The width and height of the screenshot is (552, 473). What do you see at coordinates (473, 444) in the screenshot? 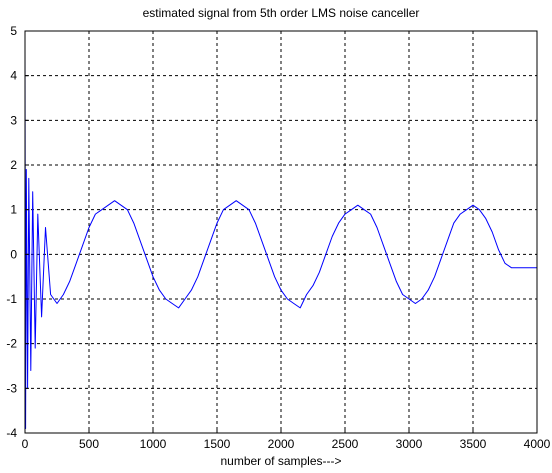
I see `x-tick-label: 3500` at bounding box center [473, 444].